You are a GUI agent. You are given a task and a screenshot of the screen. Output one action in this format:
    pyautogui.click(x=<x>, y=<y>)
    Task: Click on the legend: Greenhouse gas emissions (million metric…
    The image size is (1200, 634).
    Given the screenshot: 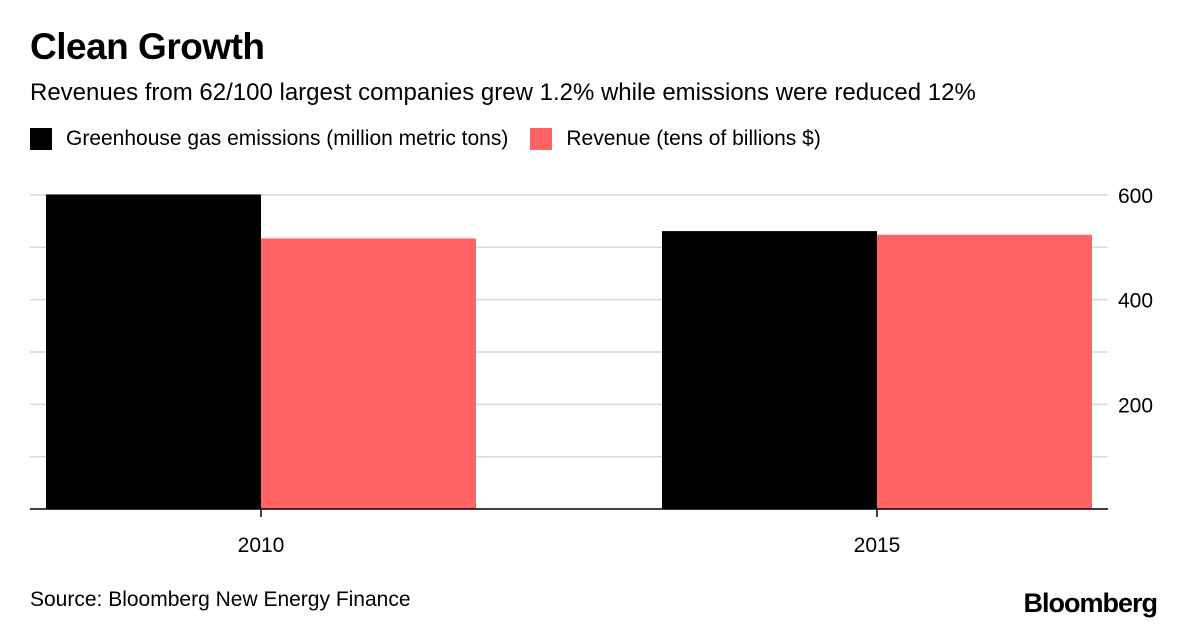 What is the action you would take?
    pyautogui.click(x=436, y=139)
    